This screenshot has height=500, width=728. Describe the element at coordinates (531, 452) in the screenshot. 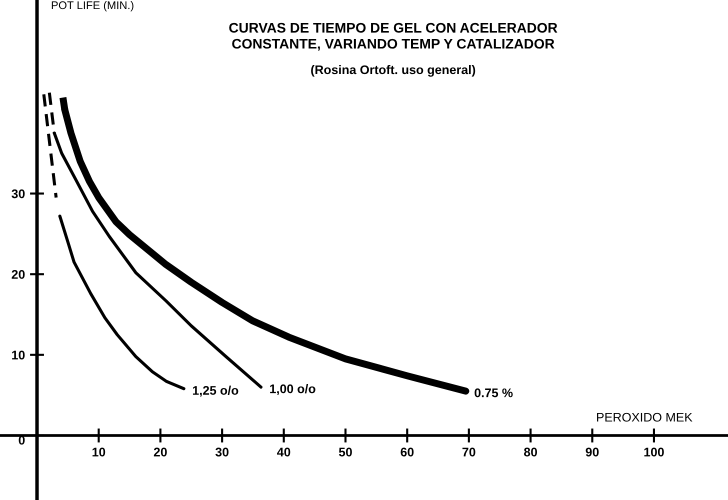

I see `x-tick-label: 80` at that location.